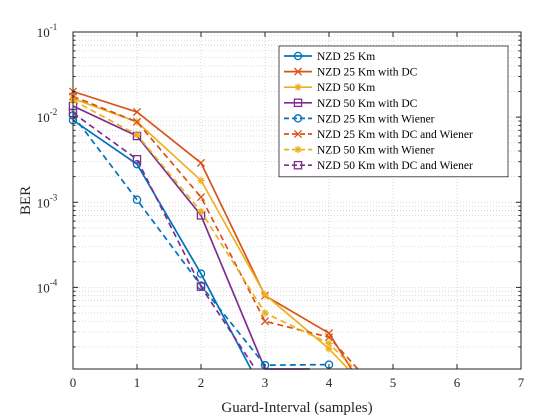  I want to click on x-tick-label: 3, so click(265, 382).